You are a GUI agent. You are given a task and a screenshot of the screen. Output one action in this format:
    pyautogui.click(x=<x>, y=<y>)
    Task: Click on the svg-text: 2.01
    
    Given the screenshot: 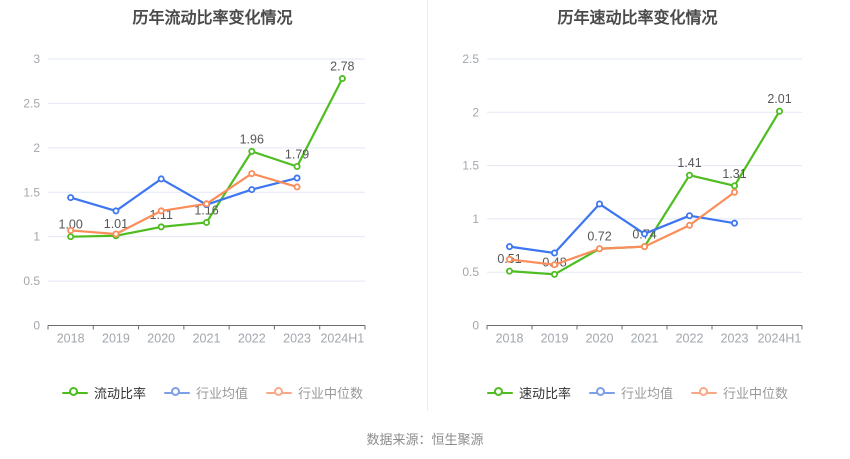 What is the action you would take?
    pyautogui.click(x=779, y=99)
    